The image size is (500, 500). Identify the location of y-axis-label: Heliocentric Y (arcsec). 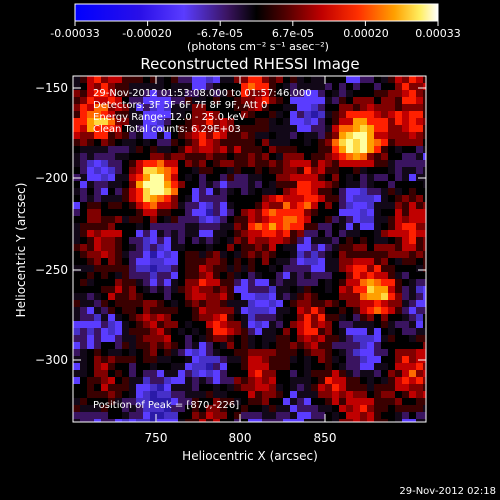
(21, 250).